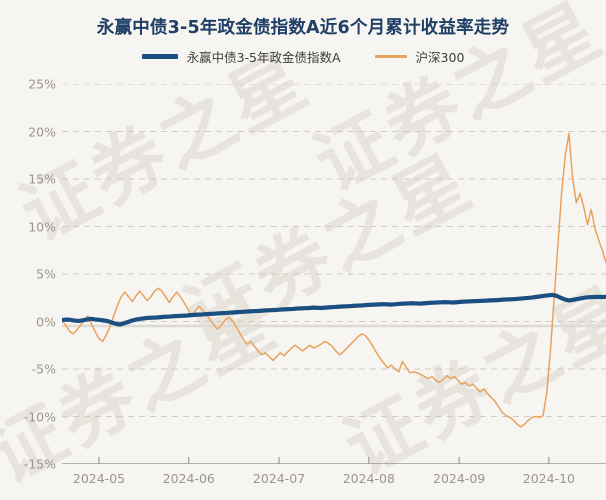 This screenshot has height=500, width=606. I want to click on chart-title: 永赢中债3-5年政金债指数A近6个月累计收益率走势, so click(303, 28).